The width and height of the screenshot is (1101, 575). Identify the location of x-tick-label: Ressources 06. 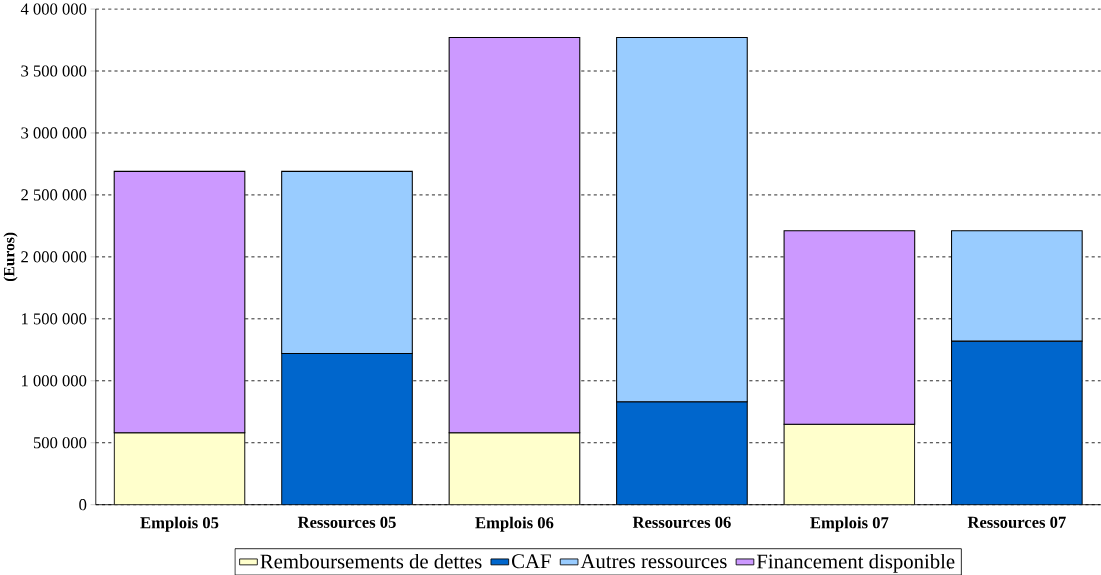
(681, 522).